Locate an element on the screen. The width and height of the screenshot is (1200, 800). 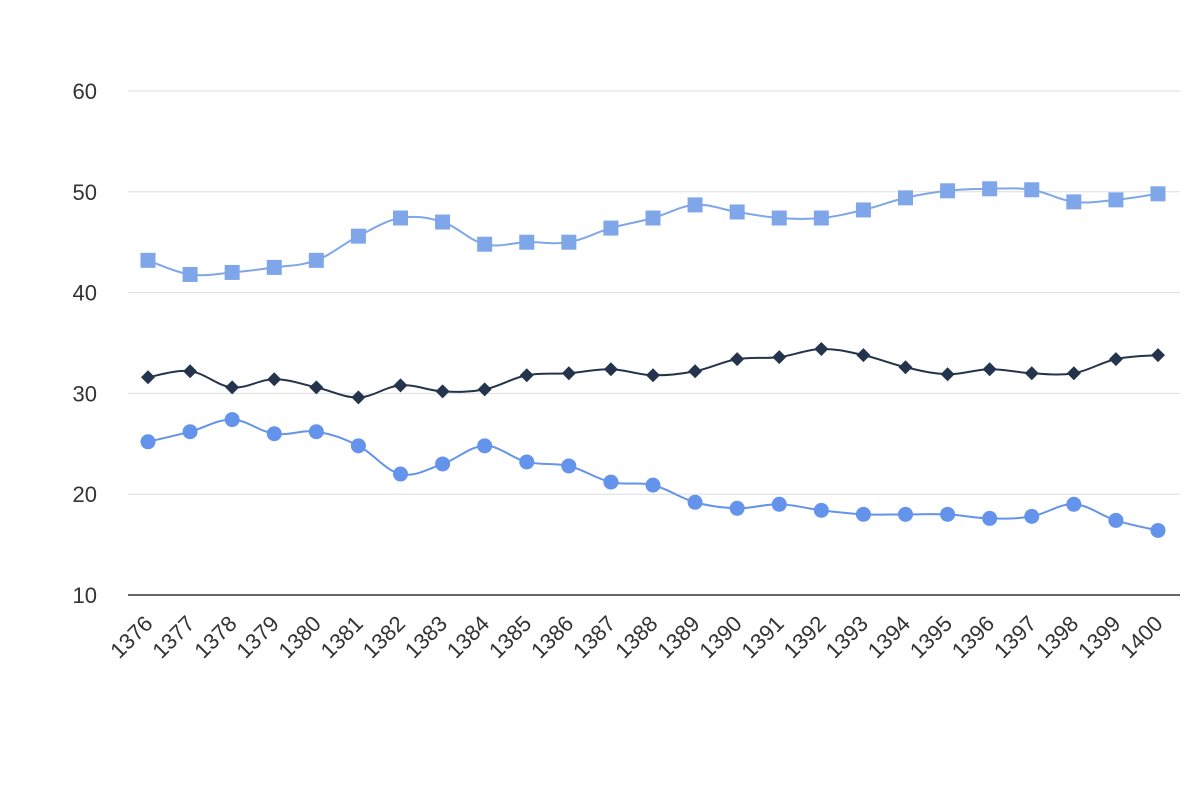
x-tick-label: 1380 is located at coordinates (300, 637).